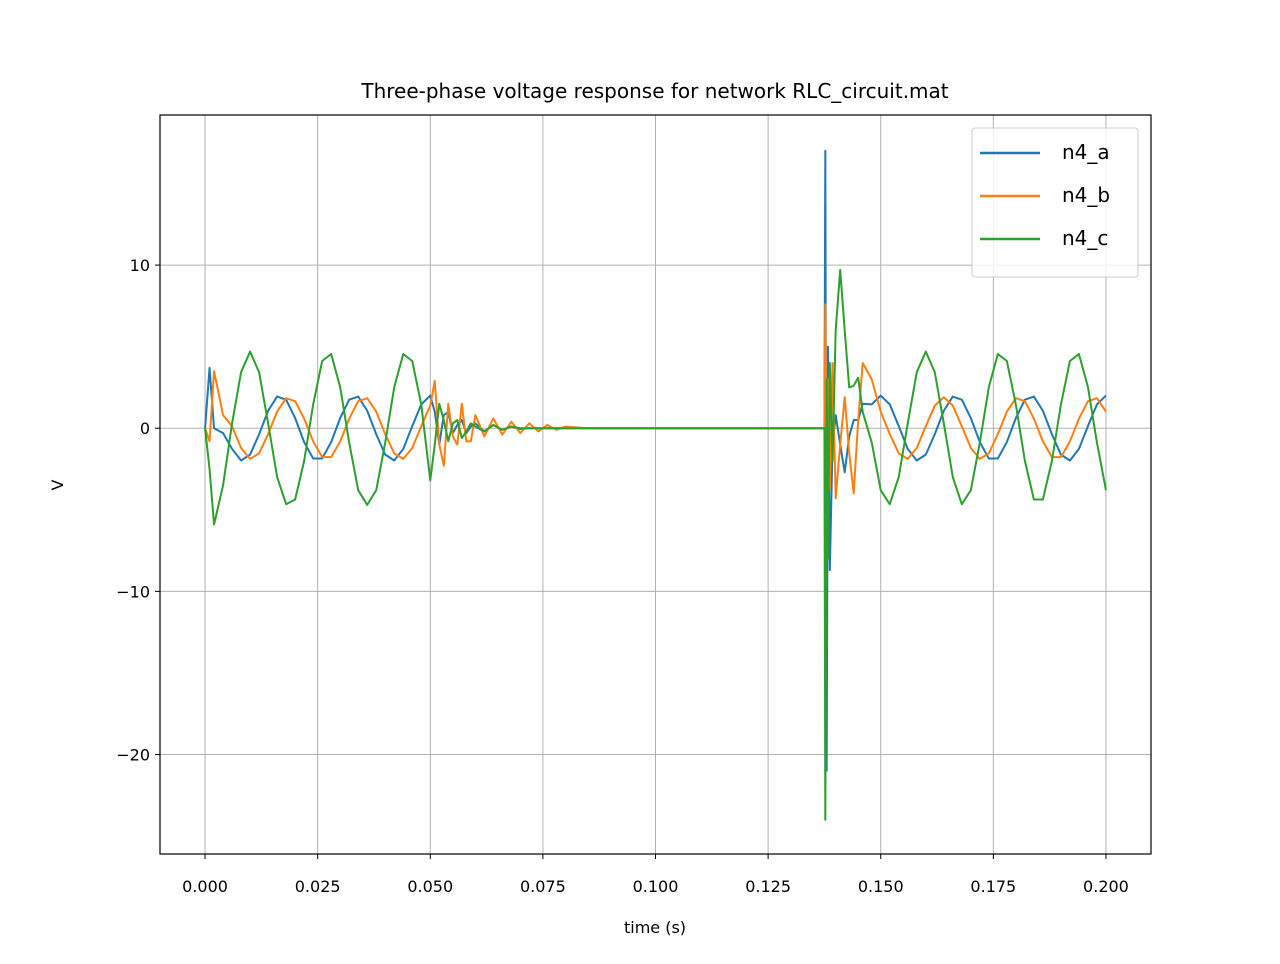 The width and height of the screenshot is (1280, 964). What do you see at coordinates (656, 886) in the screenshot?
I see `x-tick-label: 0.100` at bounding box center [656, 886].